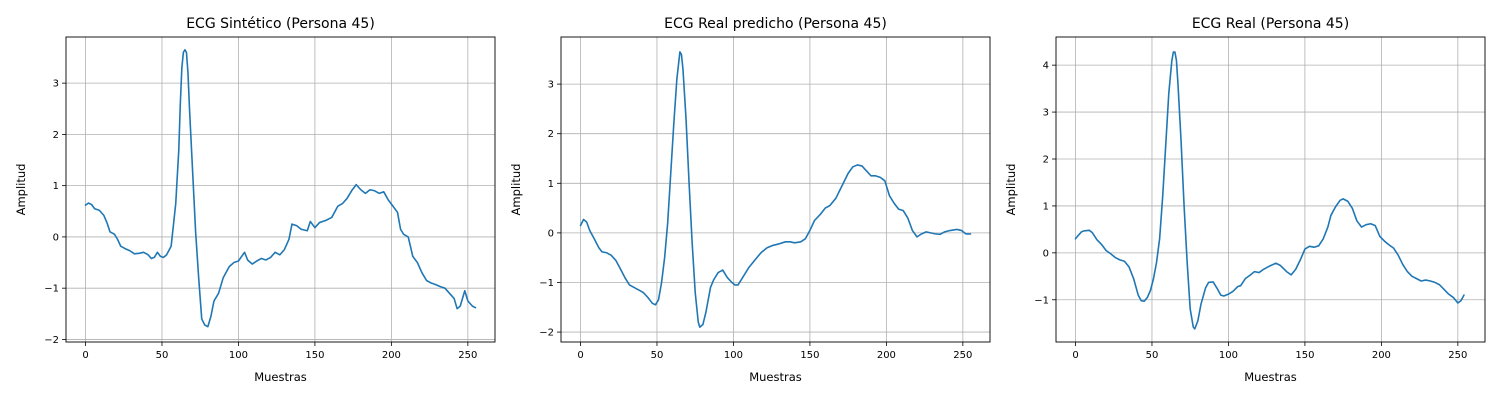 The height and width of the screenshot is (400, 1500). I want to click on chart-title: ECG Real predicho (Persona 45), so click(775, 24).